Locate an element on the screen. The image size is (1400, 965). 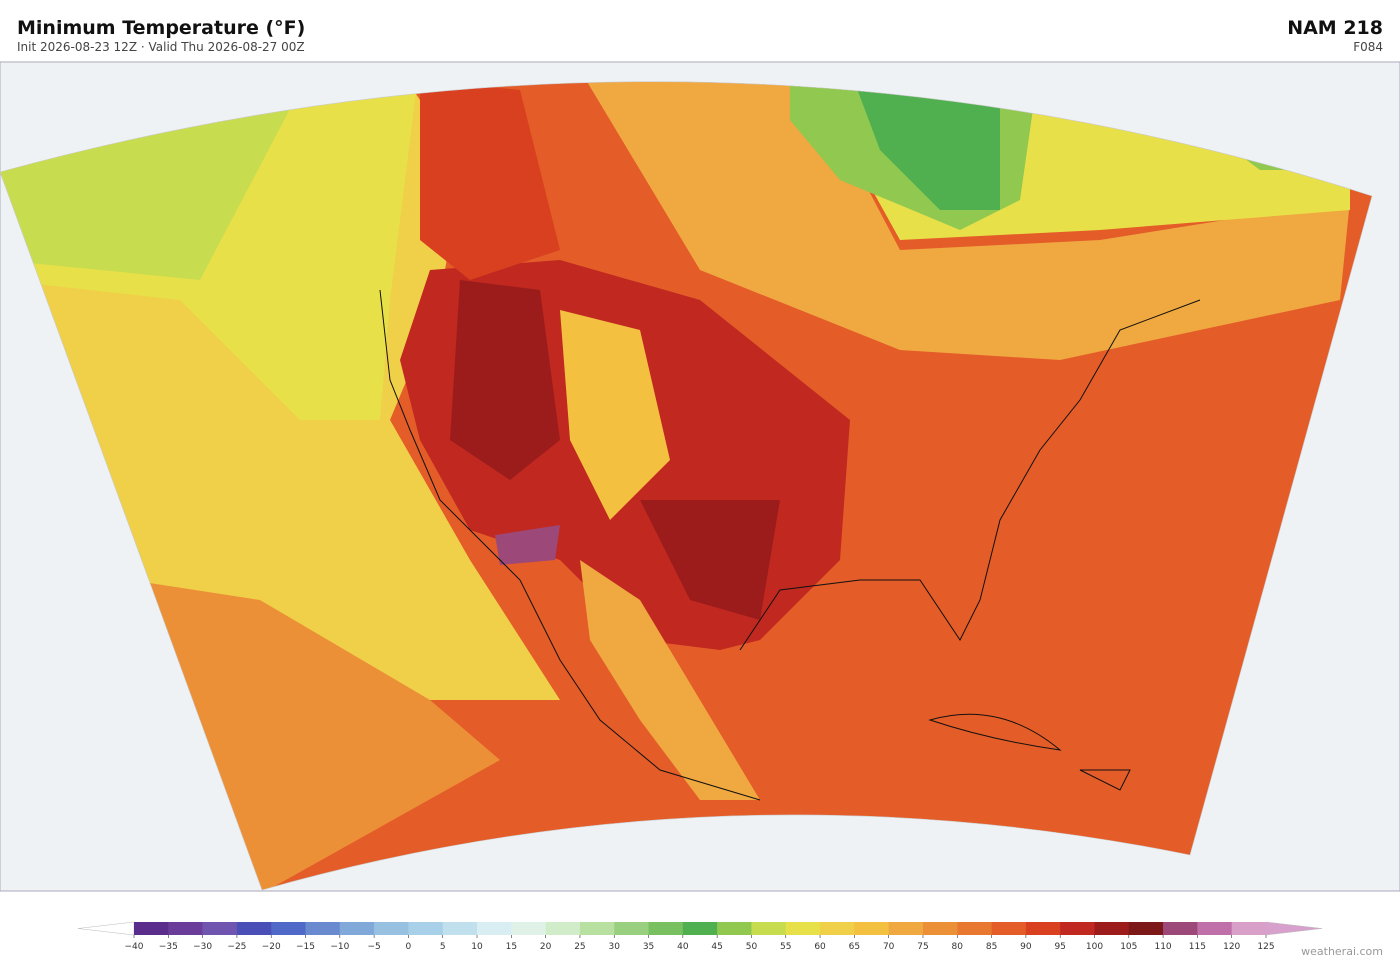
colorbar-tick-label: 90 is located at coordinates (1026, 947).